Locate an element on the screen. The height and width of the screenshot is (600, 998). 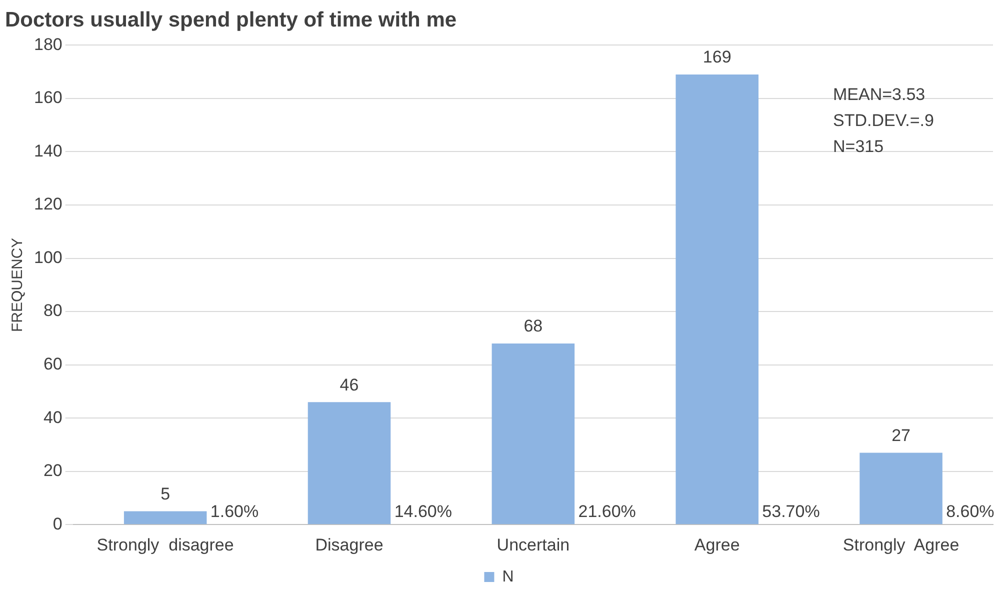
legend-label: N is located at coordinates (508, 577).